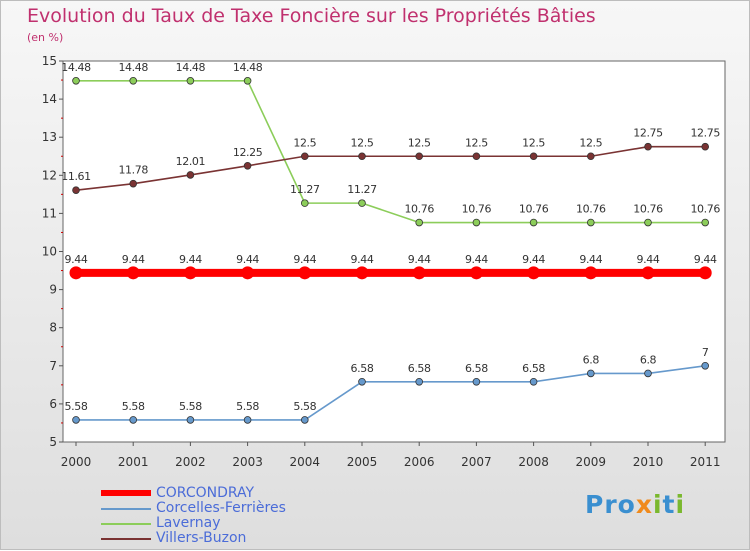 This screenshot has width=750, height=551. What do you see at coordinates (133, 170) in the screenshot?
I see `data-label-villers-buzon: 11.78` at bounding box center [133, 170].